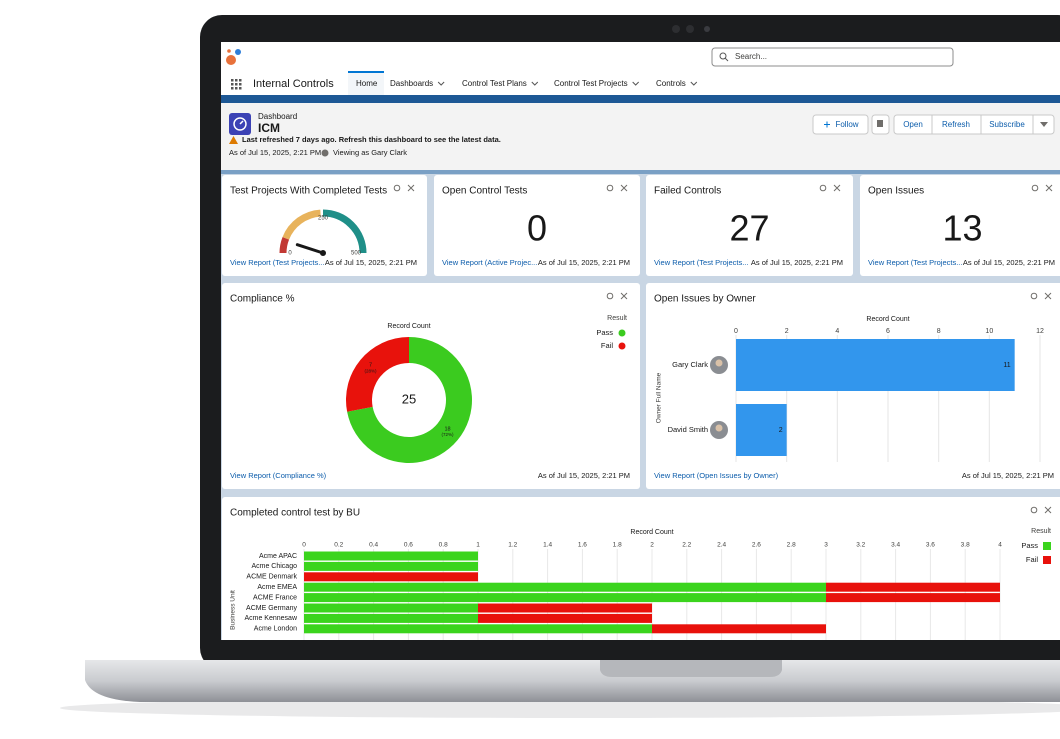 The width and height of the screenshot is (1060, 739). What do you see at coordinates (652, 545) in the screenshot?
I see `x-tick-label: 2` at bounding box center [652, 545].